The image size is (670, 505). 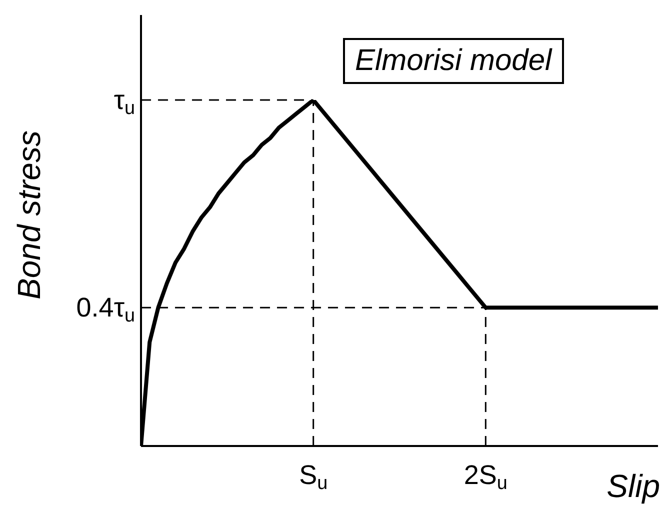 I want to click on ref-line-label: 0.4τ$_{u}$, so click(x=105, y=309).